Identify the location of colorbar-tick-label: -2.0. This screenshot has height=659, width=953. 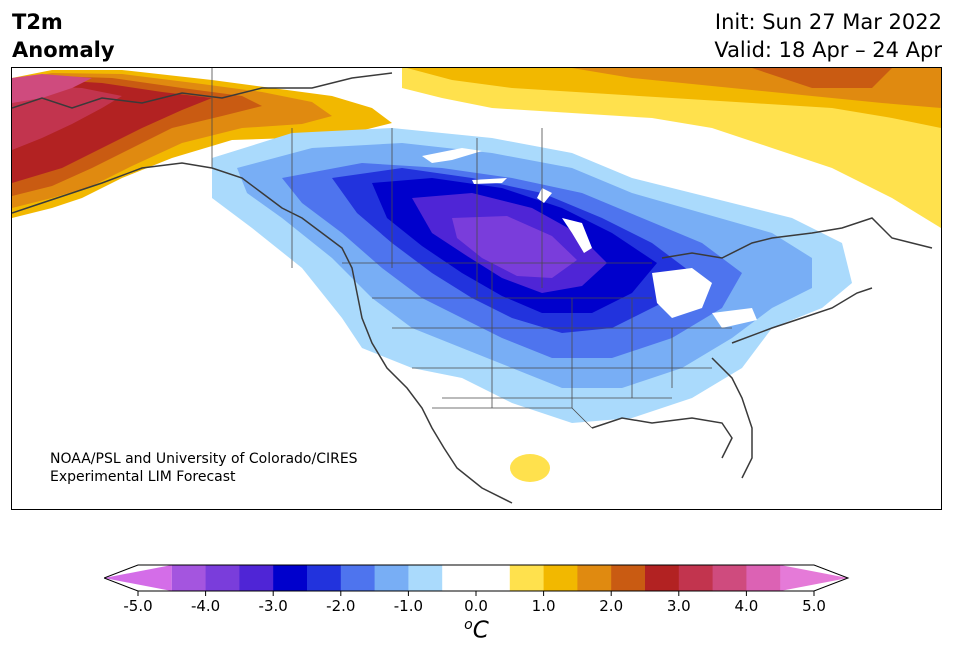
(340, 606).